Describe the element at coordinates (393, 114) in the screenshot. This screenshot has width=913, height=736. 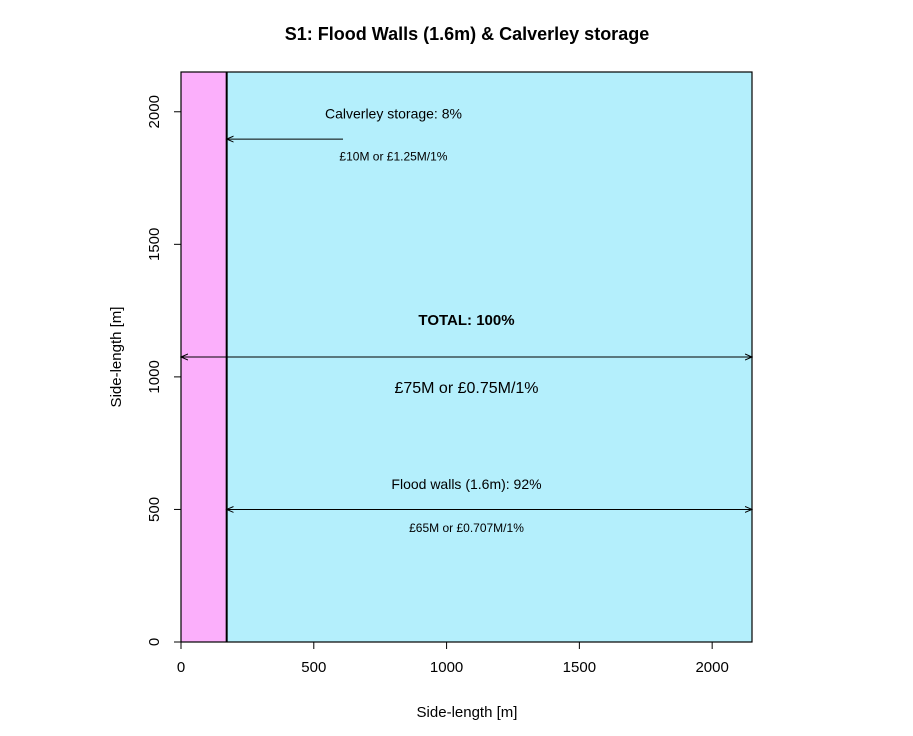
I see `annotation-label: Calverley storage: 8%` at that location.